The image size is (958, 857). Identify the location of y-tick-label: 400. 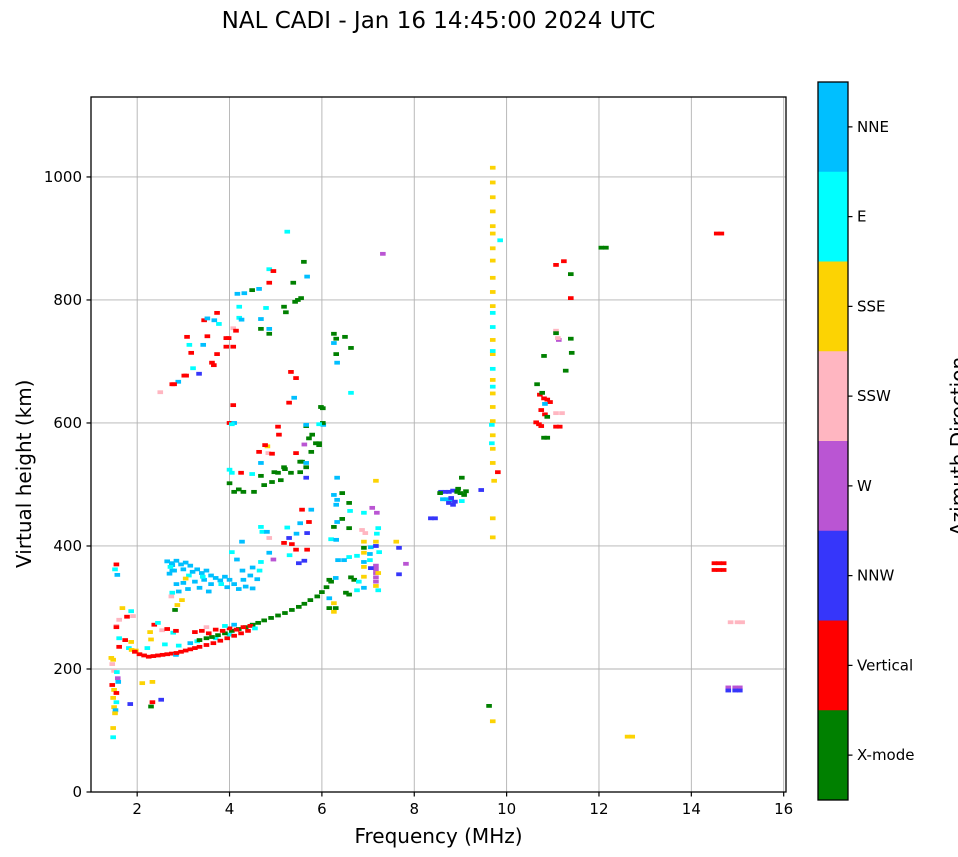
(67, 546).